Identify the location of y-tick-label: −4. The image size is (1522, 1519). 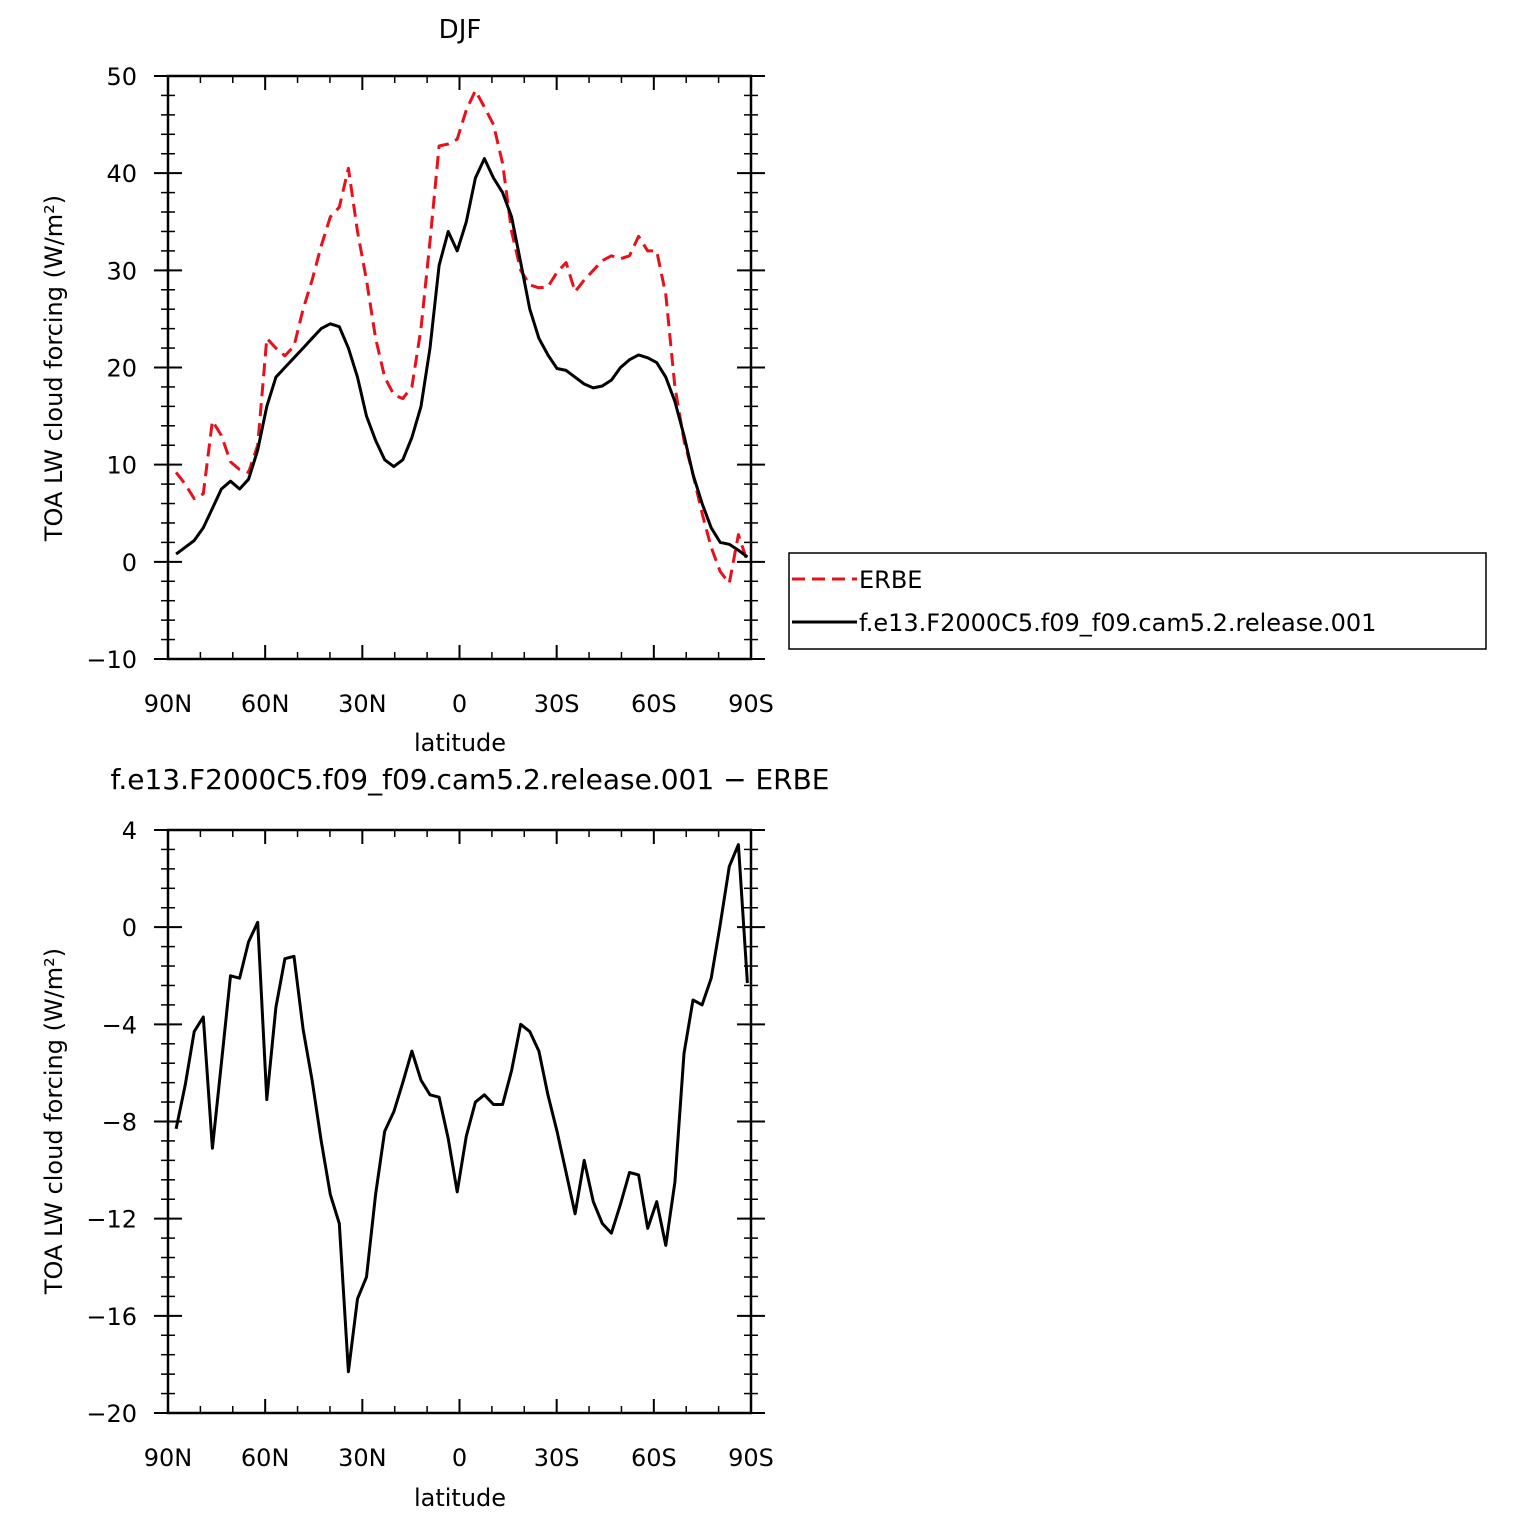
(119, 1025).